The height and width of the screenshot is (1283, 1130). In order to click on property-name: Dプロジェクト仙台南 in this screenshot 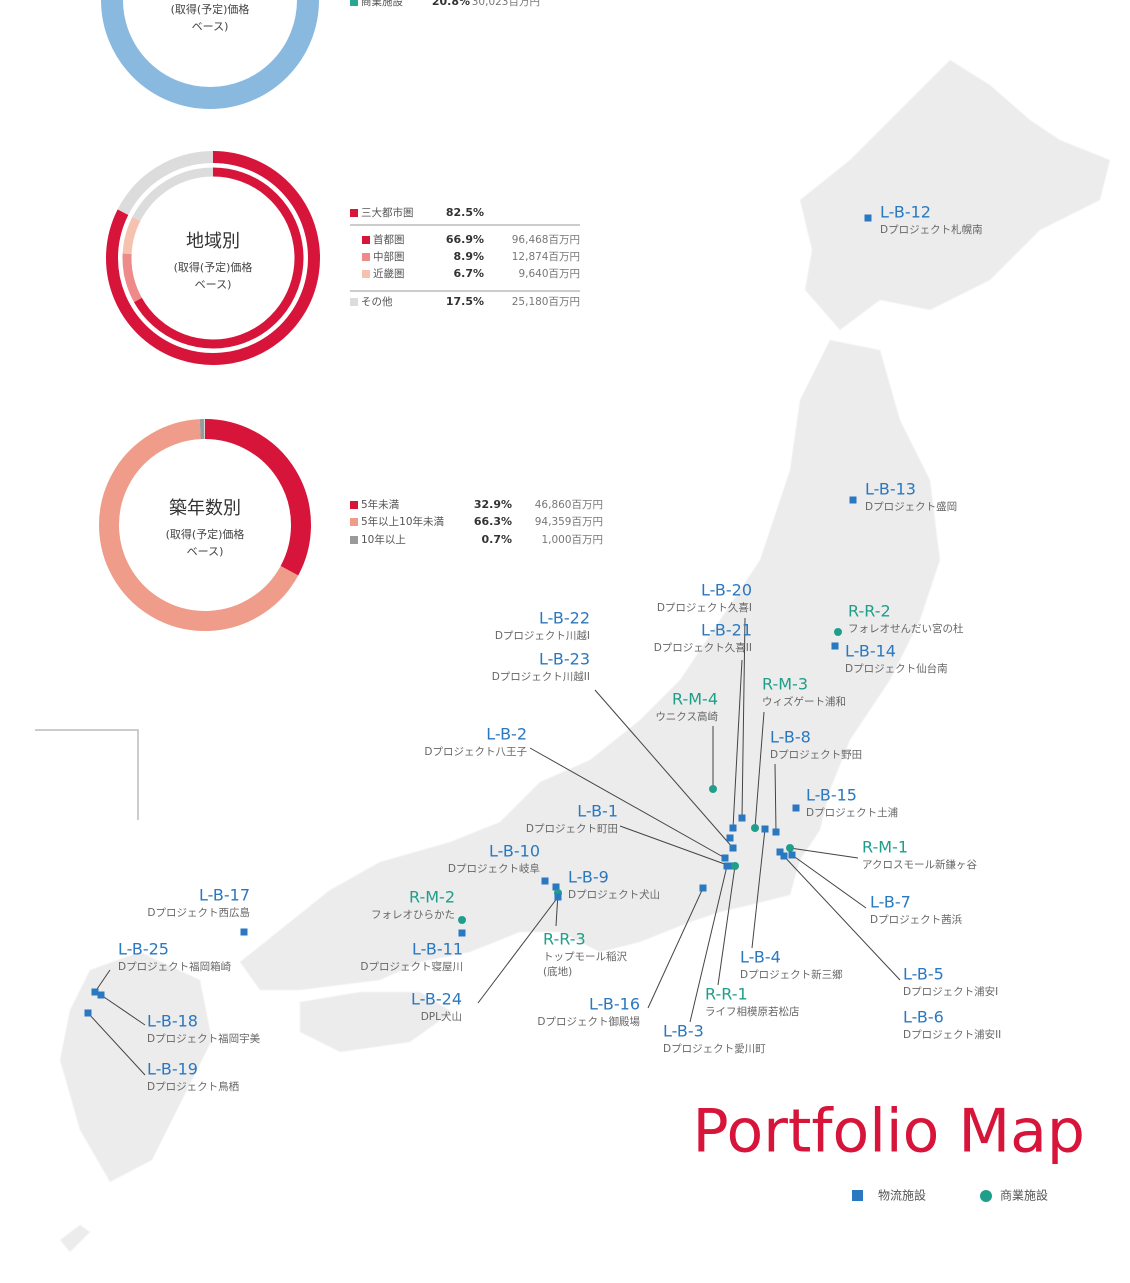, I will do `click(896, 668)`.